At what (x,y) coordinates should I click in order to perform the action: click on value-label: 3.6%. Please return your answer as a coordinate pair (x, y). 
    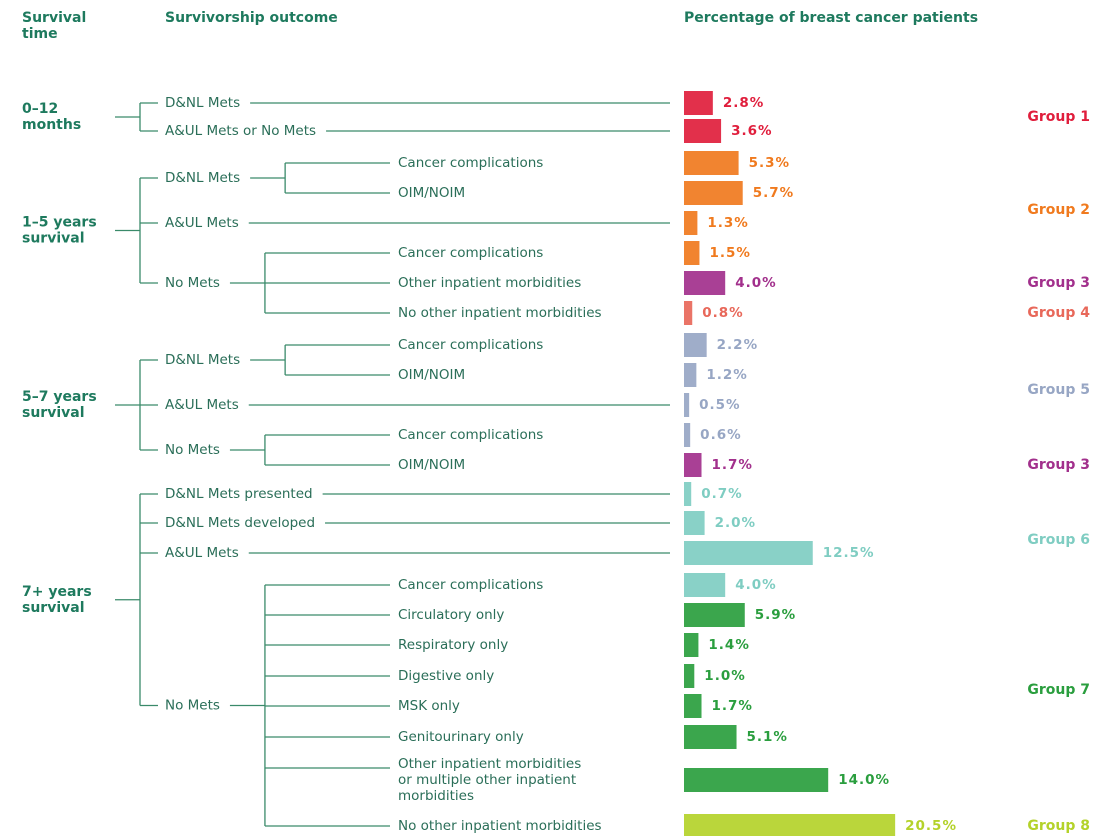
    Looking at the image, I should click on (751, 131).